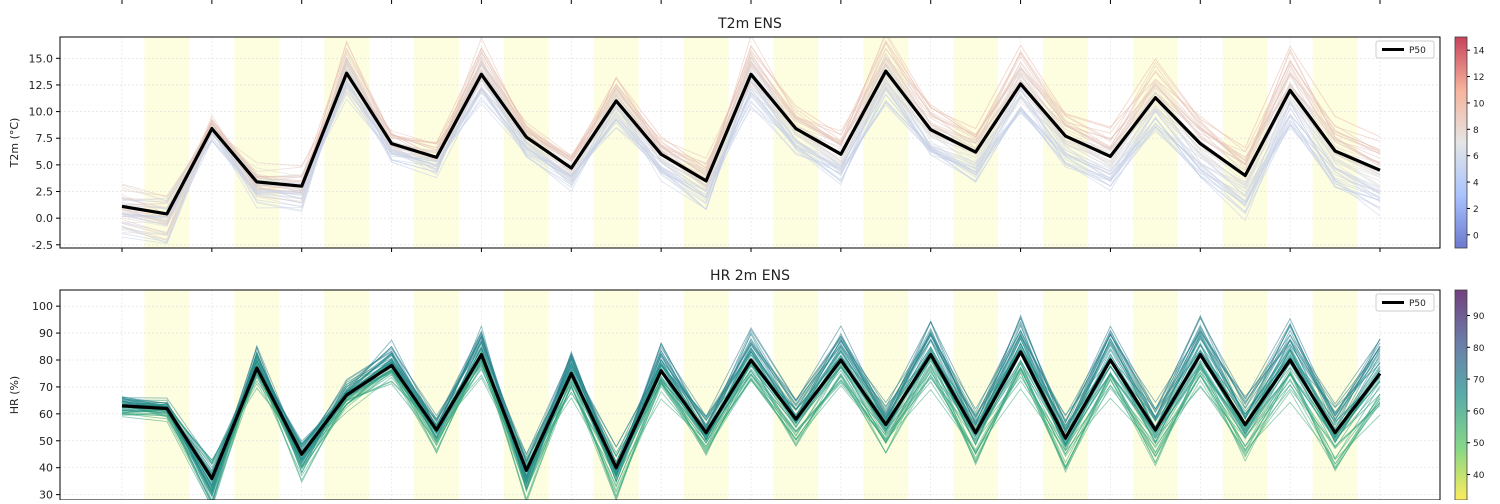 The image size is (1500, 504). I want to click on y-tick-label: 2.5, so click(45, 192).